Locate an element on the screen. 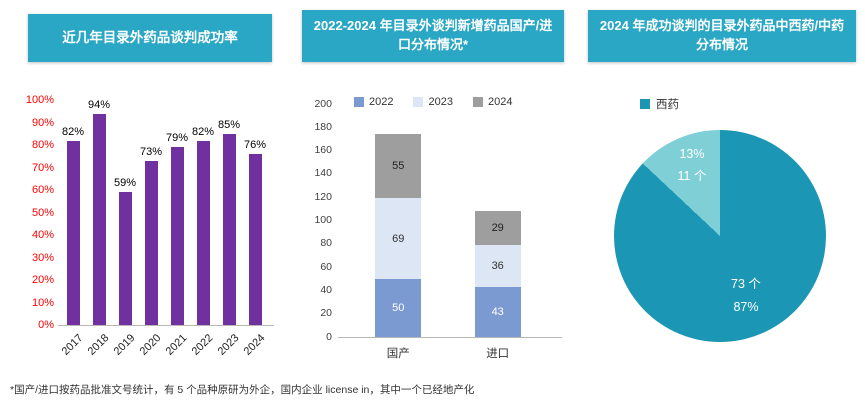  legend-item-2022: 2022 is located at coordinates (373, 102).